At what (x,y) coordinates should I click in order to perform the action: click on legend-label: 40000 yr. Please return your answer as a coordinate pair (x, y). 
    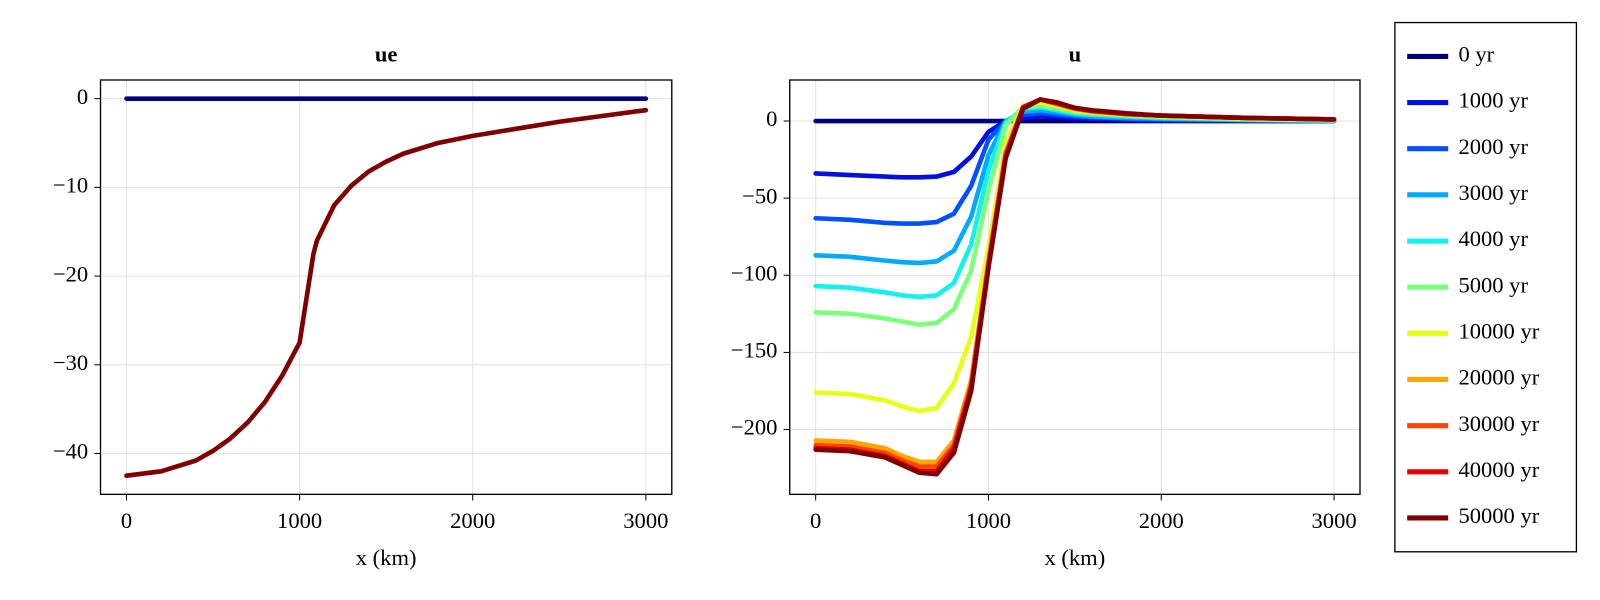
    Looking at the image, I should click on (1498, 469).